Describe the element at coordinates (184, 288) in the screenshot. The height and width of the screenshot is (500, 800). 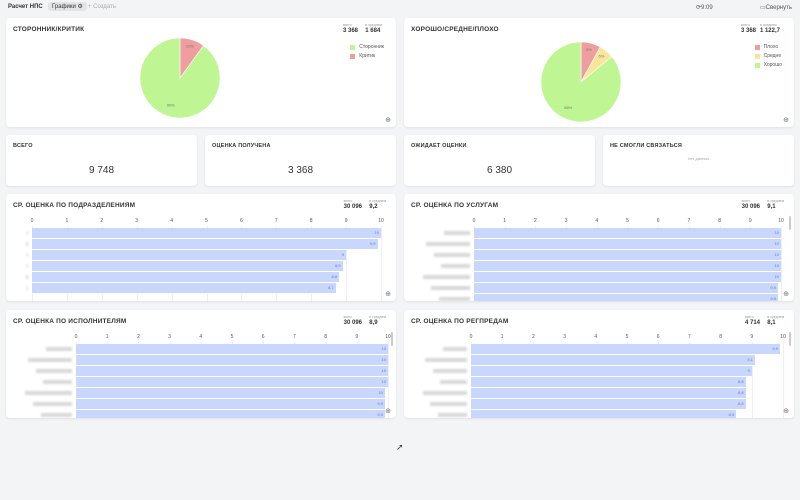
I see `bar: 8,7` at that location.